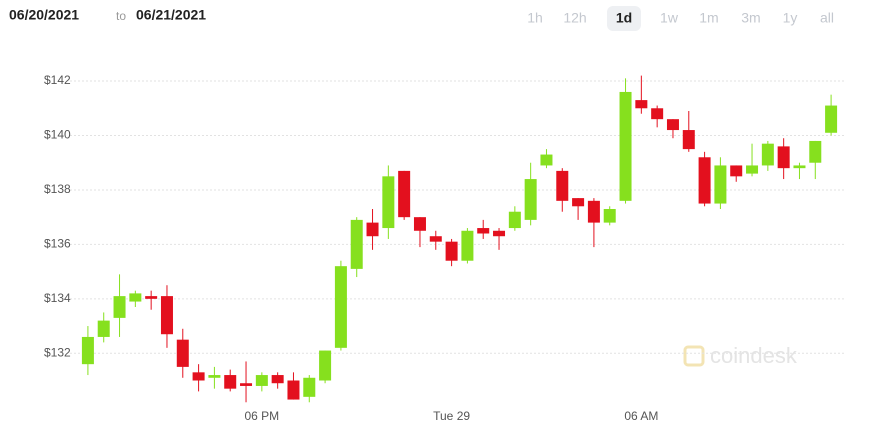  What do you see at coordinates (121, 16) in the screenshot?
I see `date-to-word: to` at bounding box center [121, 16].